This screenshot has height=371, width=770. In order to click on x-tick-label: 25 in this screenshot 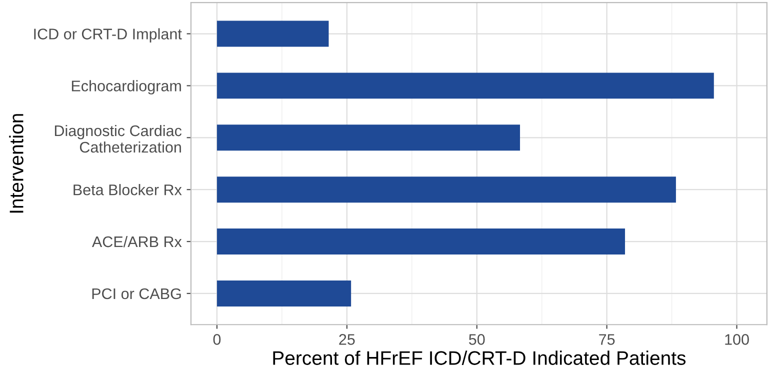, I will do `click(347, 339)`.